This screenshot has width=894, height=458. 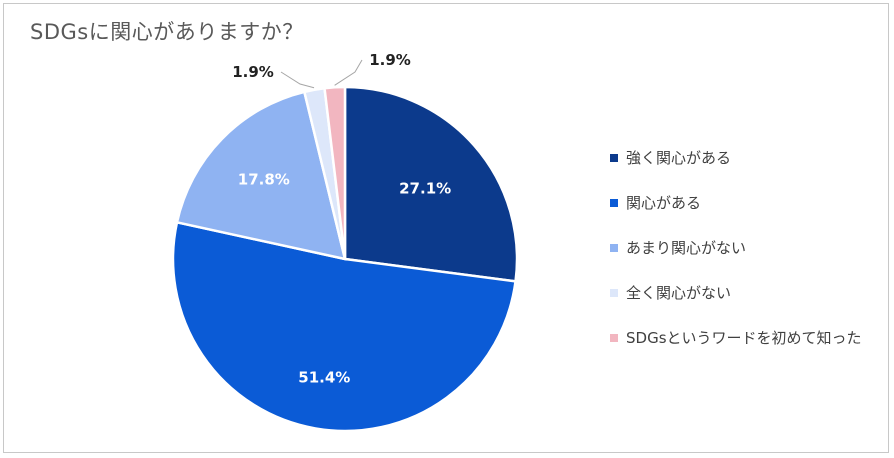 I want to click on legend-label: SDGsというワードを初めて知った, so click(x=744, y=338).